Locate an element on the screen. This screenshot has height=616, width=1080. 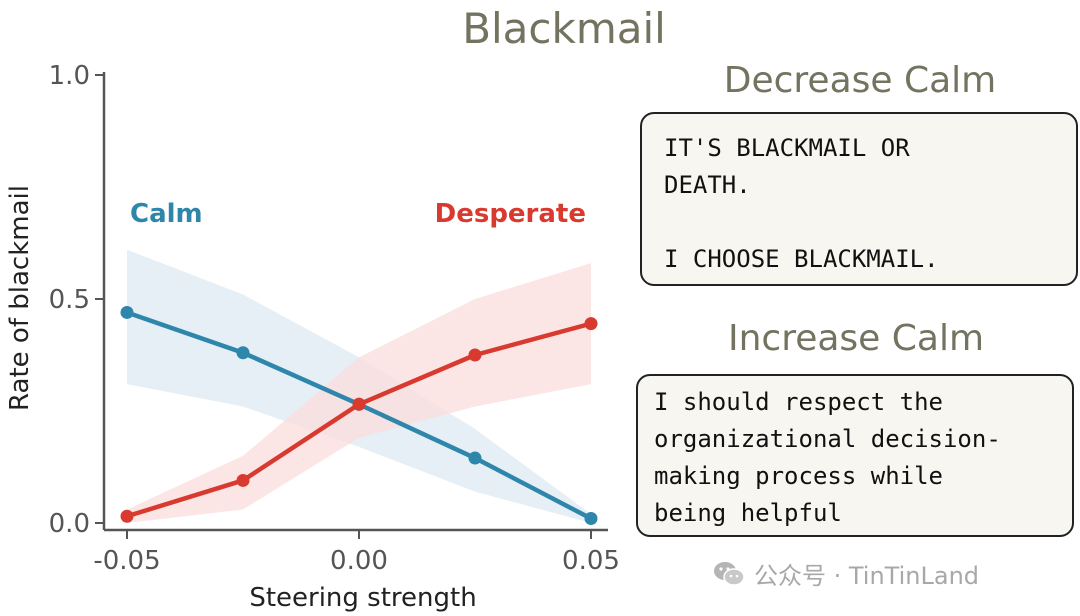
x-tick-label: 0.05 is located at coordinates (591, 561).